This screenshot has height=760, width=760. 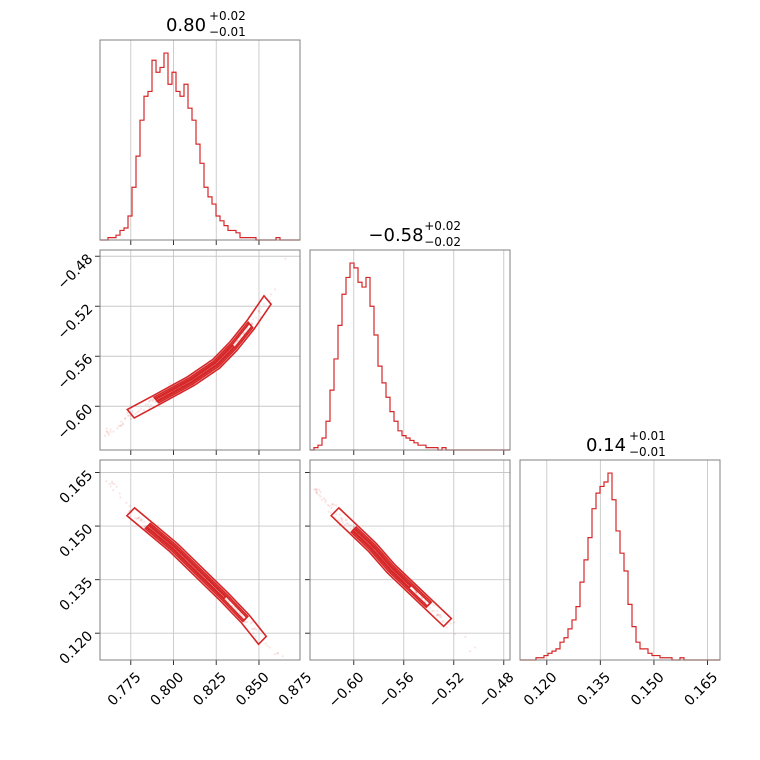 What do you see at coordinates (606, 445) in the screenshot?
I see `title-median-2: 0.14` at bounding box center [606, 445].